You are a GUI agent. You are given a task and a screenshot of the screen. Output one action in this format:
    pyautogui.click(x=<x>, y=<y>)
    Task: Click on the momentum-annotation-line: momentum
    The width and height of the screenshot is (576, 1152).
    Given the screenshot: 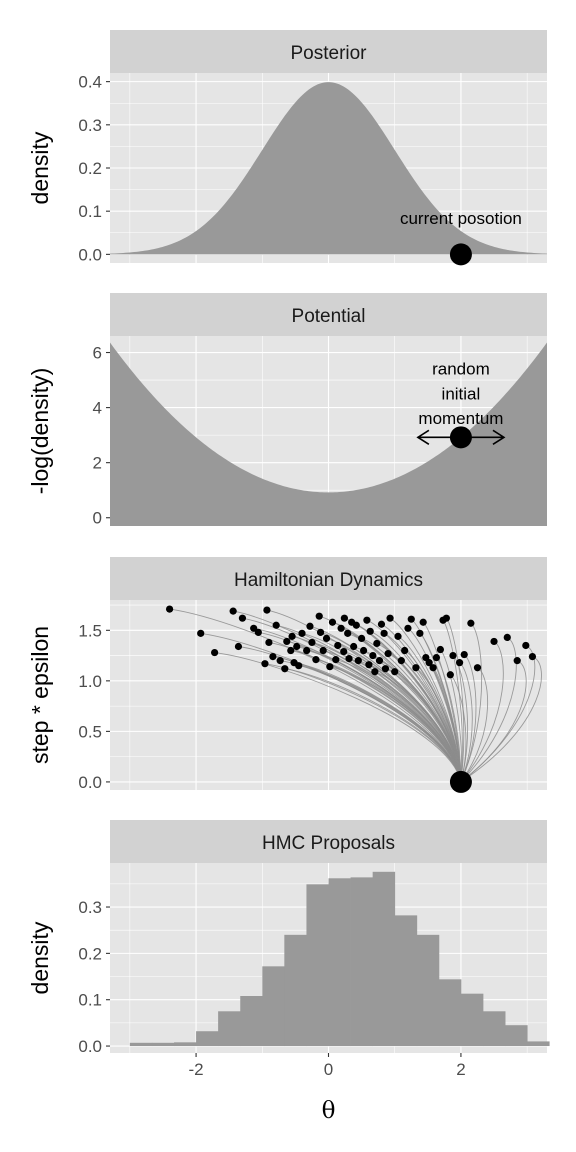 What is the action you would take?
    pyautogui.click(x=460, y=418)
    